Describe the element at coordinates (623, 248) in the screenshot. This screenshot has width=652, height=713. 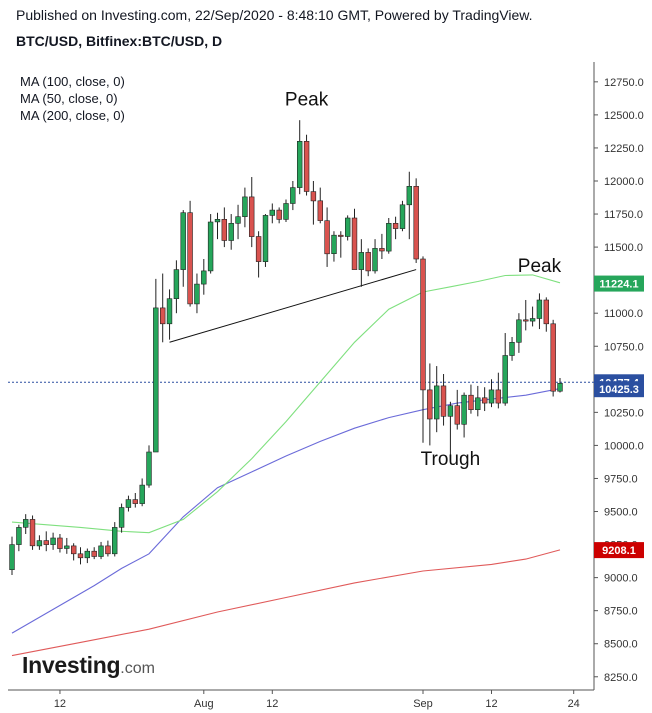
I see `y-tick-label: 11500.0` at that location.